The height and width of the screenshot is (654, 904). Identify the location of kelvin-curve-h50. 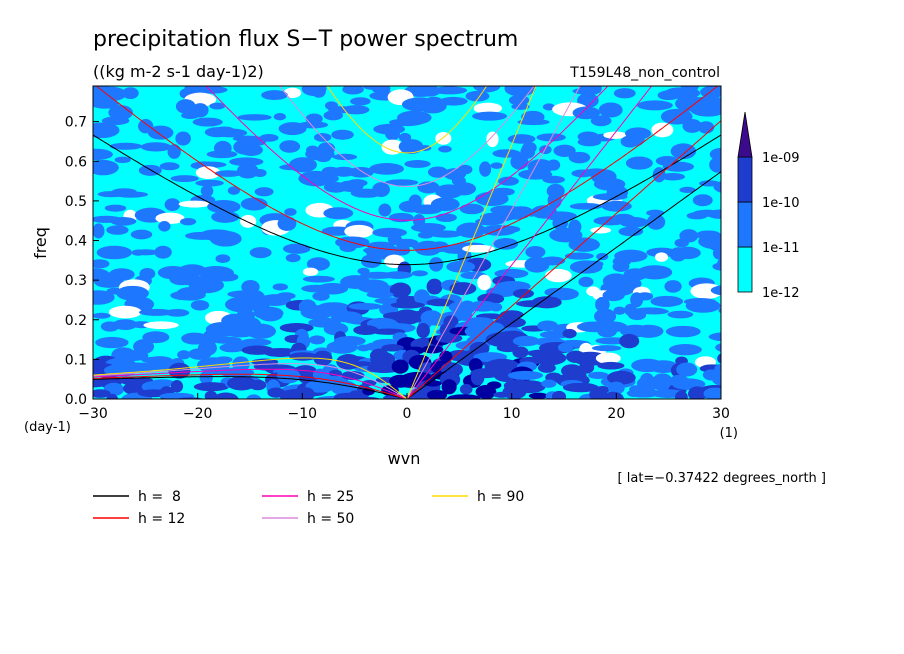
(493, 242).